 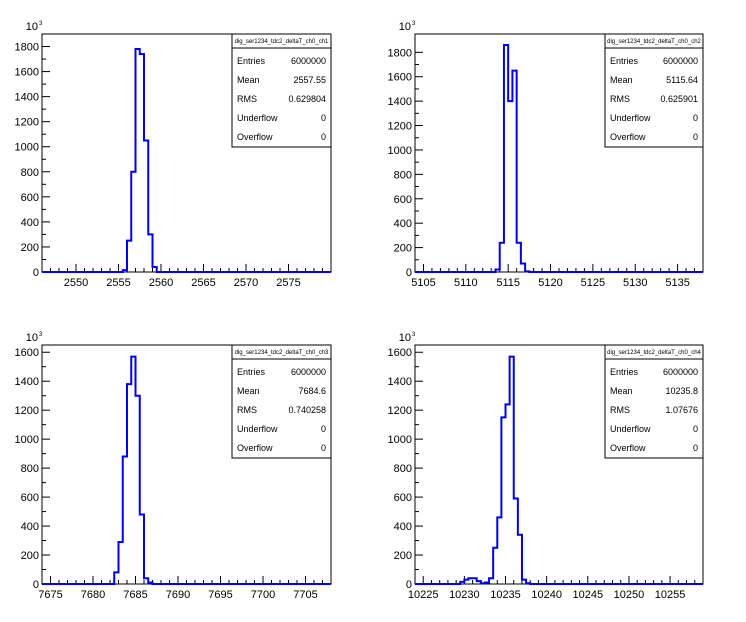 What do you see at coordinates (466, 283) in the screenshot?
I see `x-tick-label: 5110` at bounding box center [466, 283].